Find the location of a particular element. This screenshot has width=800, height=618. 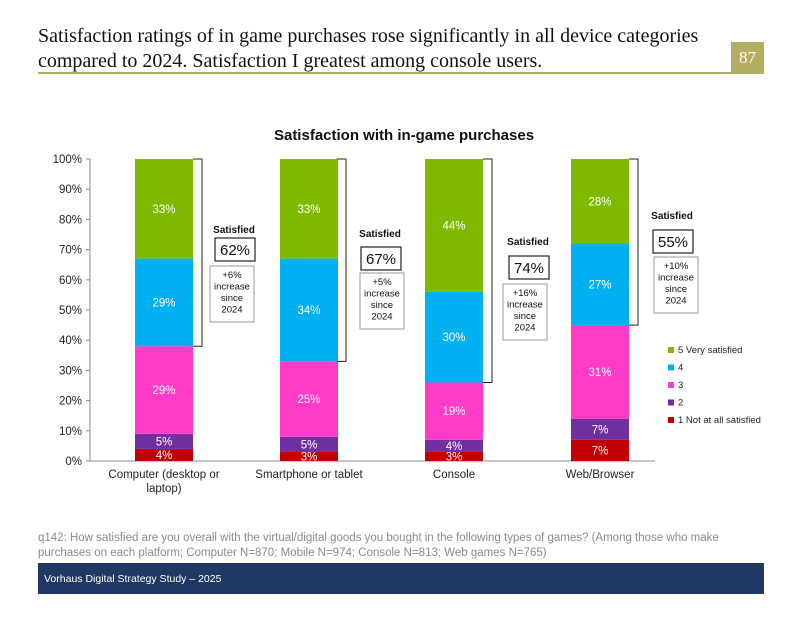

data-label: 34% is located at coordinates (308, 311).